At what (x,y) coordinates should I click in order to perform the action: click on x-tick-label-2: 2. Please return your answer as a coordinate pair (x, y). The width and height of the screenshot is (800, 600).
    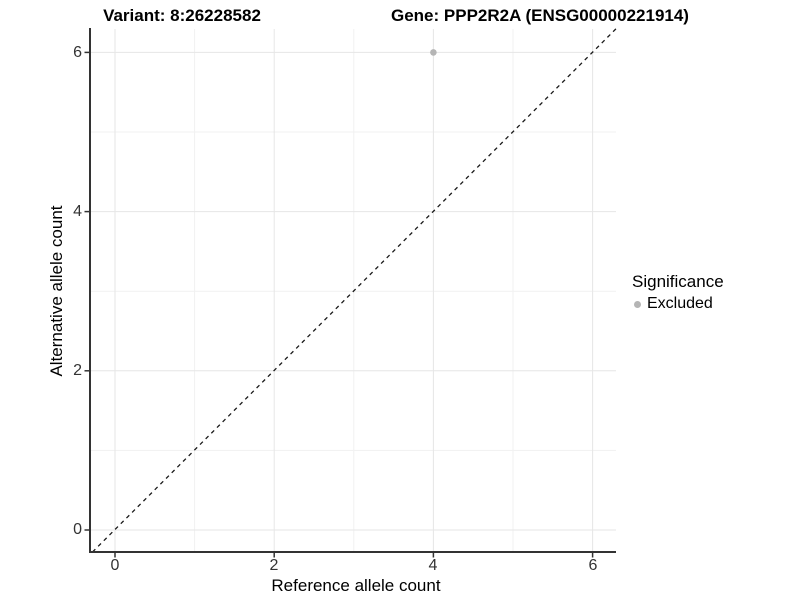
    Looking at the image, I should click on (274, 565).